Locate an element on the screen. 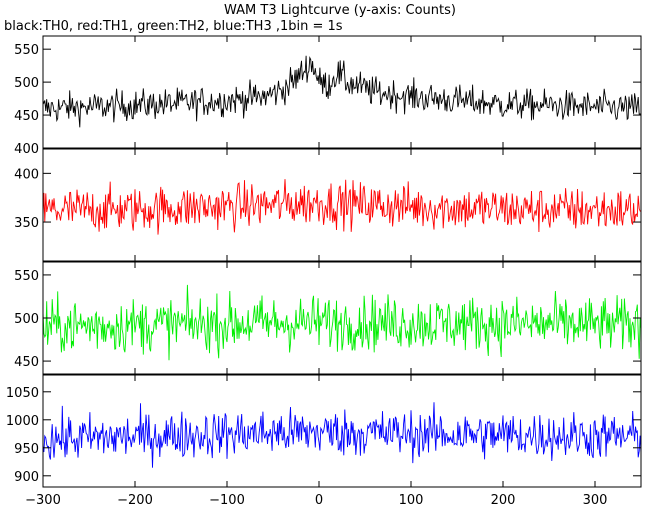  y-tick-label: 1050 is located at coordinates (22, 393).